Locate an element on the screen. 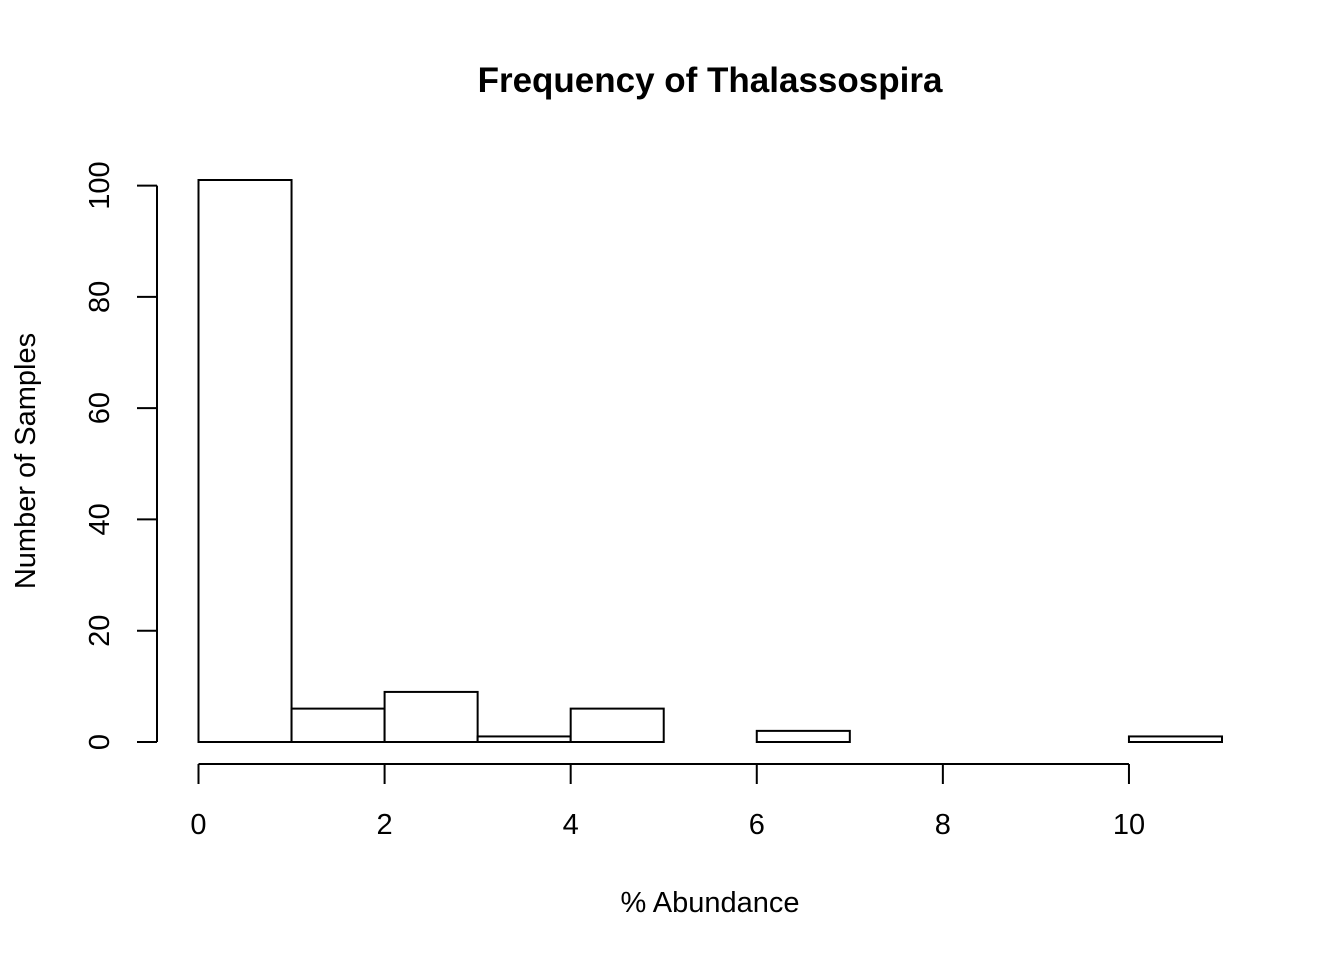 The width and height of the screenshot is (1344, 960). y-tick-label: 60 is located at coordinates (100, 408).